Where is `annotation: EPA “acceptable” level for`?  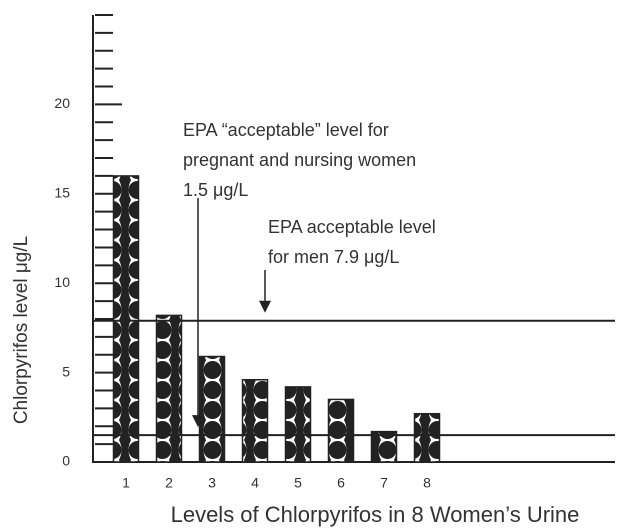
annotation: EPA “acceptable” level for is located at coordinates (286, 130).